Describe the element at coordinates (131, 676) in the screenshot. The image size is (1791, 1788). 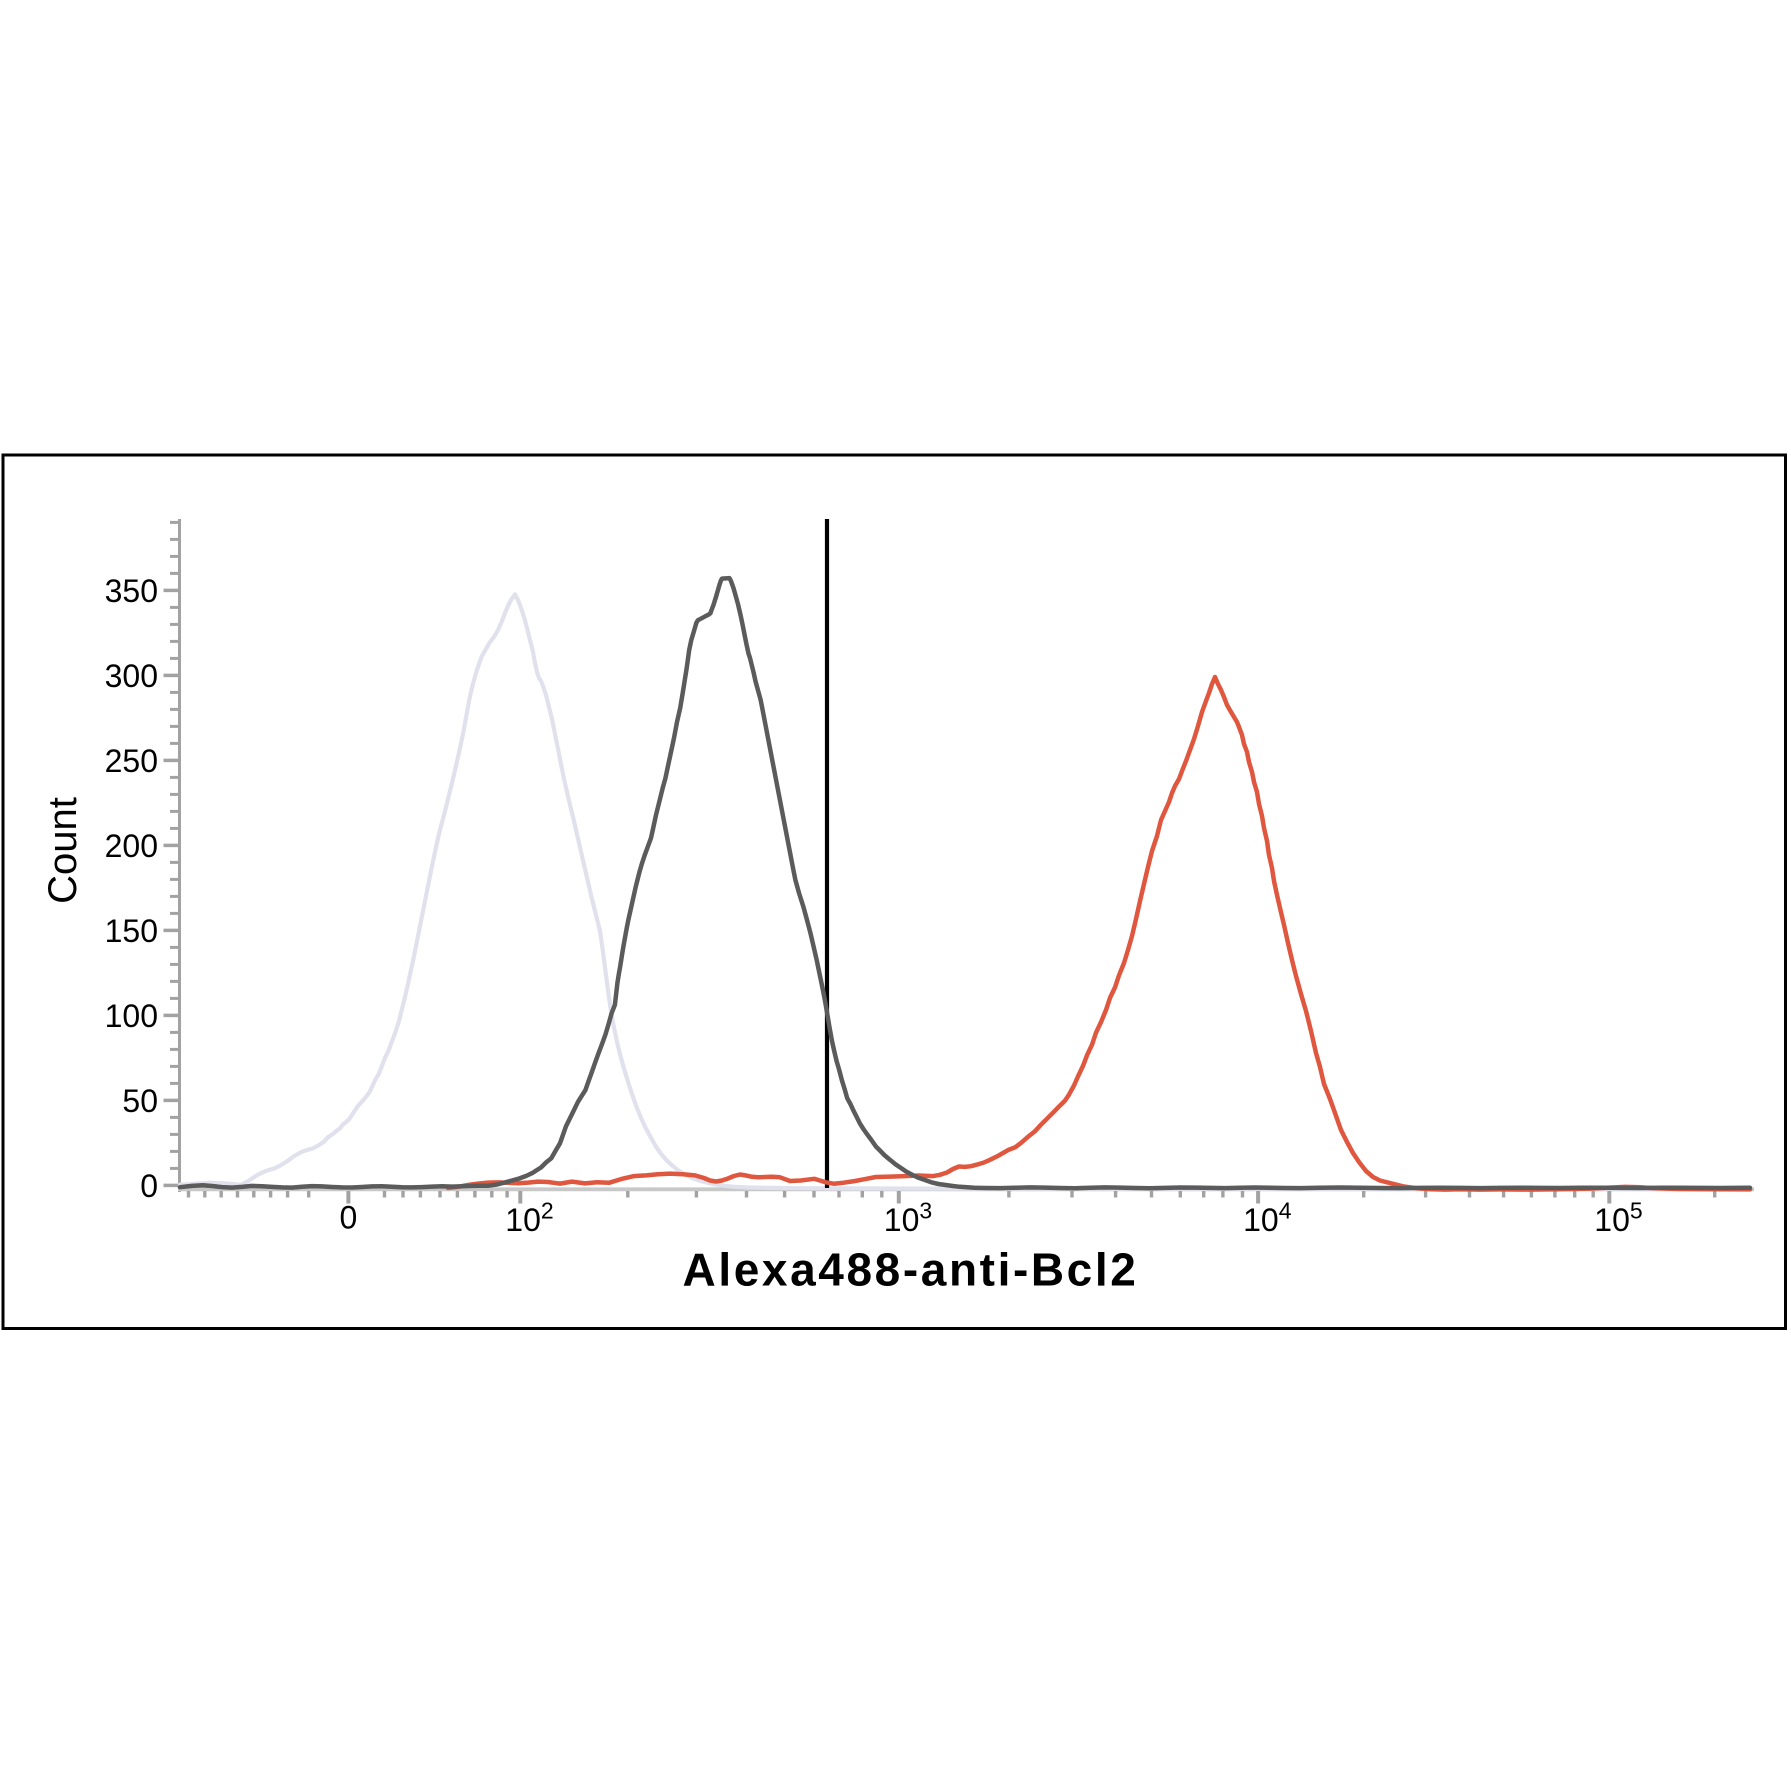
I see `svg-text: 300` at that location.